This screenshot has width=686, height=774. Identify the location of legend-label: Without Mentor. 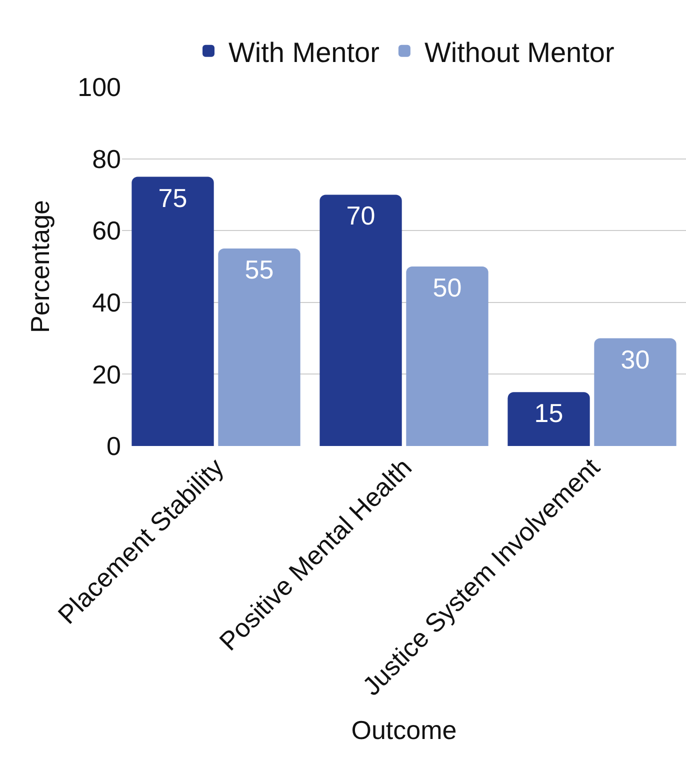
(519, 52).